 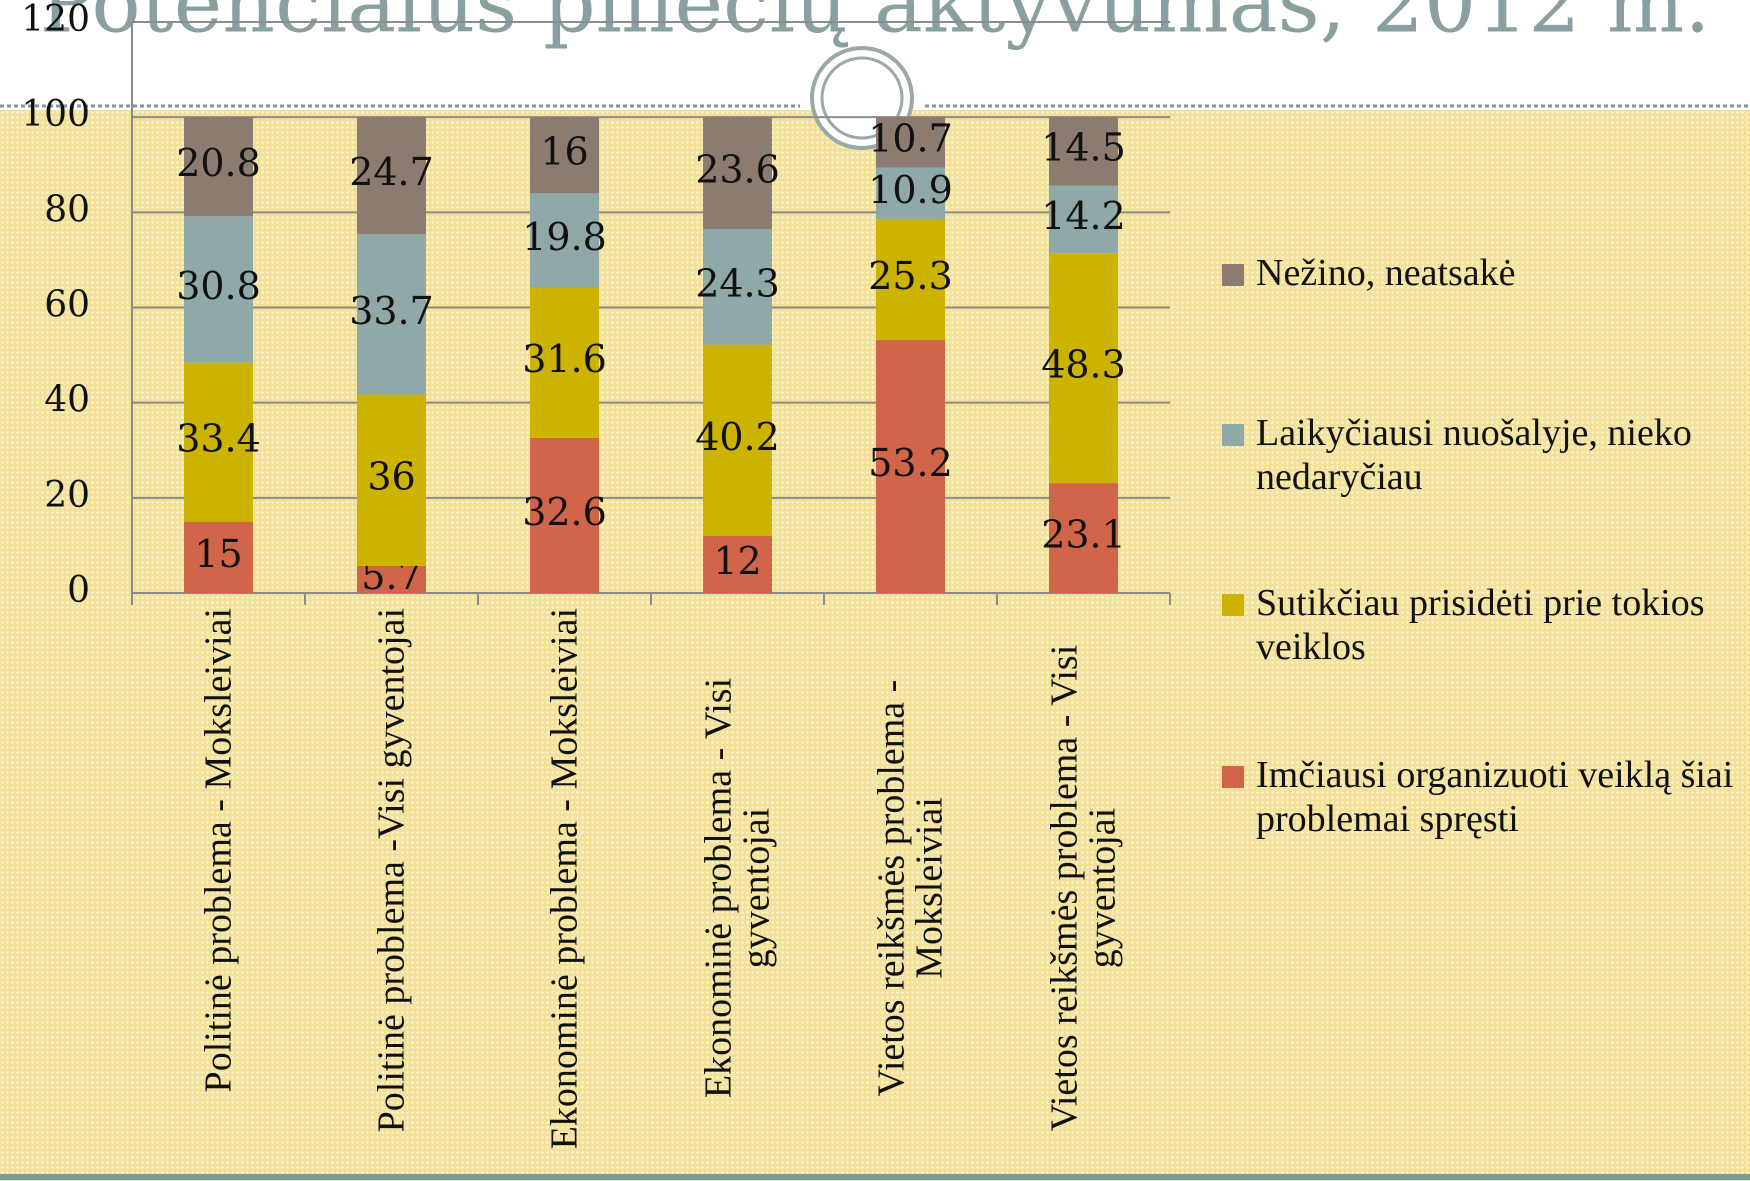 I want to click on data-label: 53.2, so click(x=910, y=463).